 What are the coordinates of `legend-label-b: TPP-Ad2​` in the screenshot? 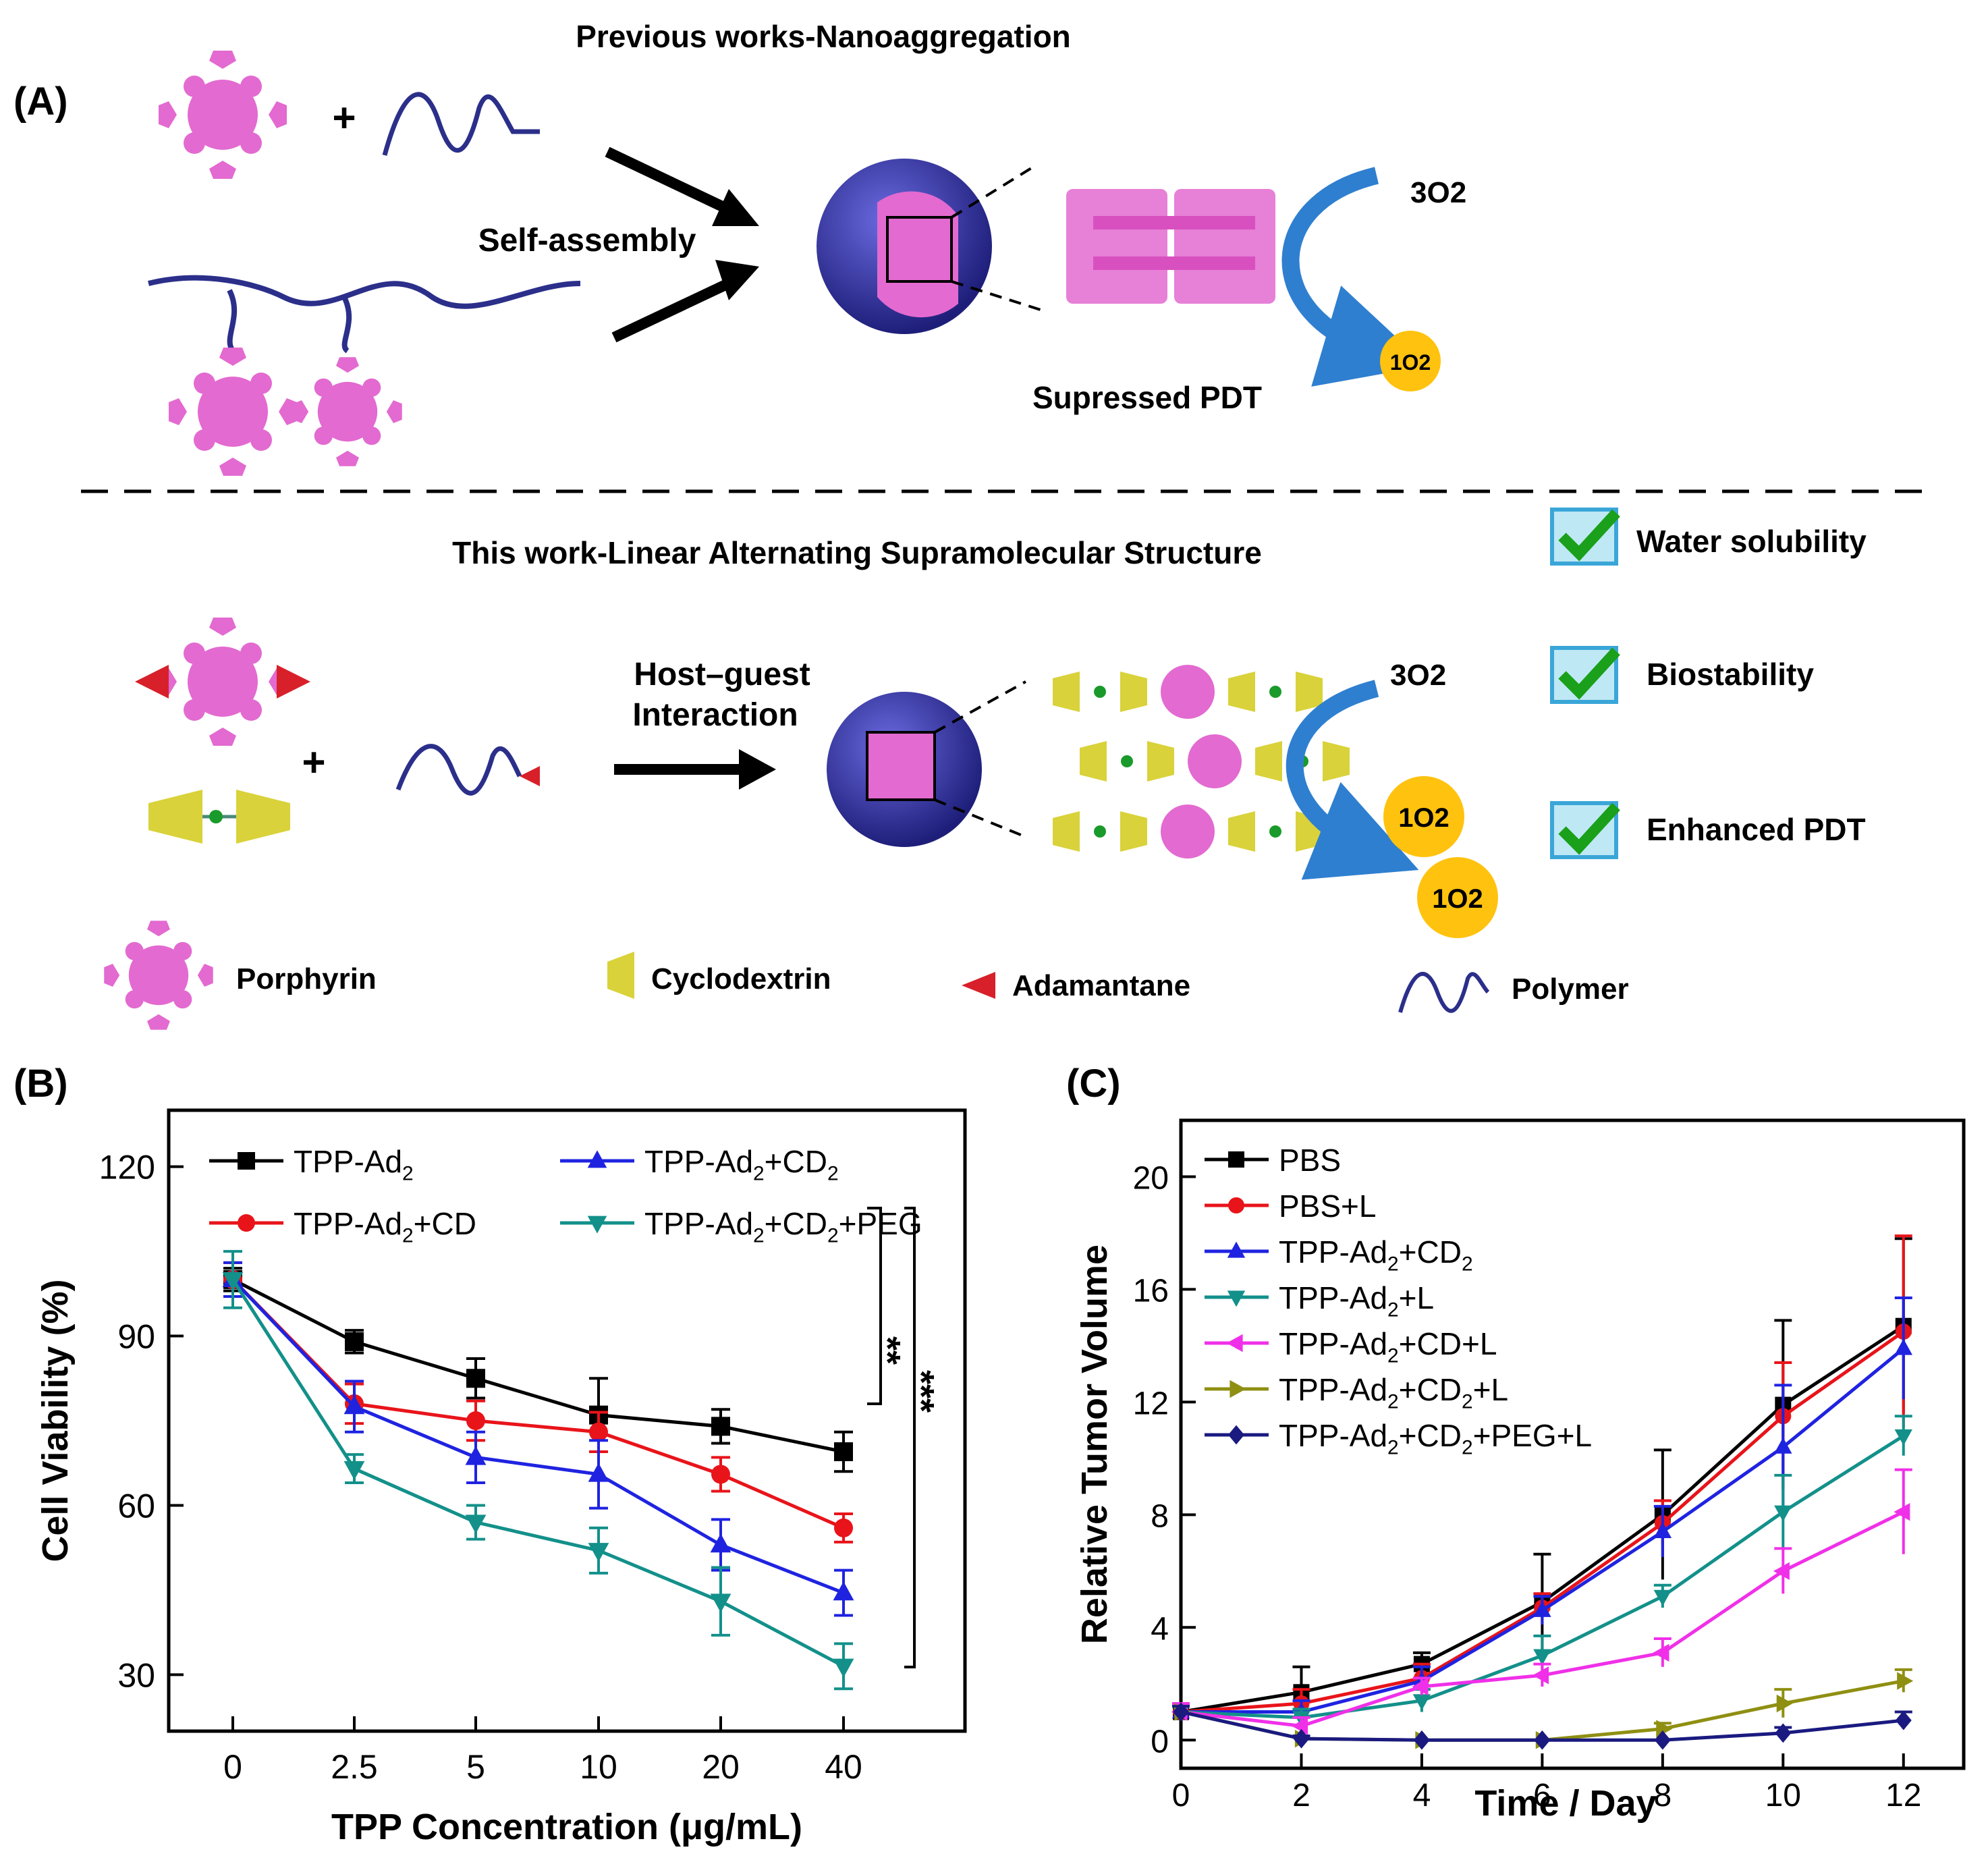 It's located at (354, 1164).